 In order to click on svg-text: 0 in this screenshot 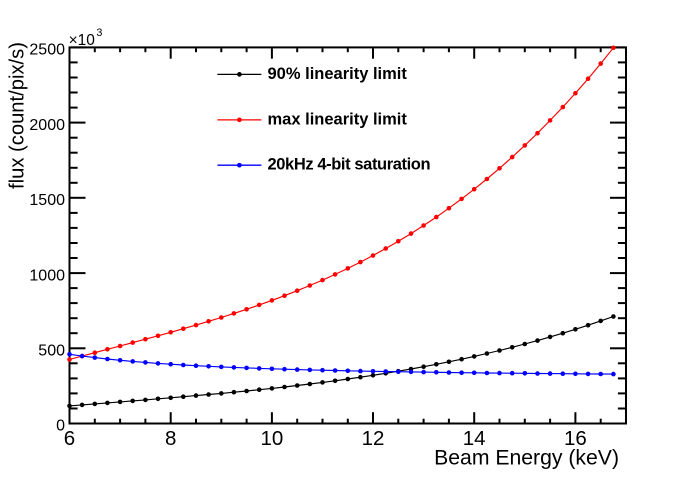, I will do `click(60, 426)`.